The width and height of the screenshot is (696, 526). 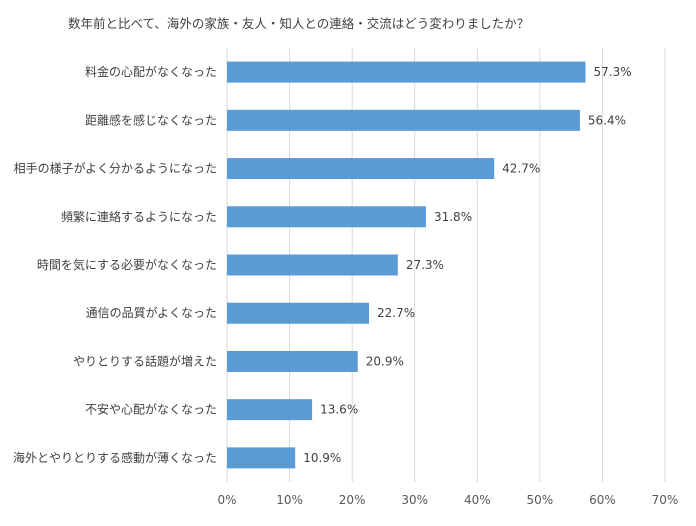 What do you see at coordinates (151, 71) in the screenshot?
I see `category-label: 料金の心配がなくなった` at bounding box center [151, 71].